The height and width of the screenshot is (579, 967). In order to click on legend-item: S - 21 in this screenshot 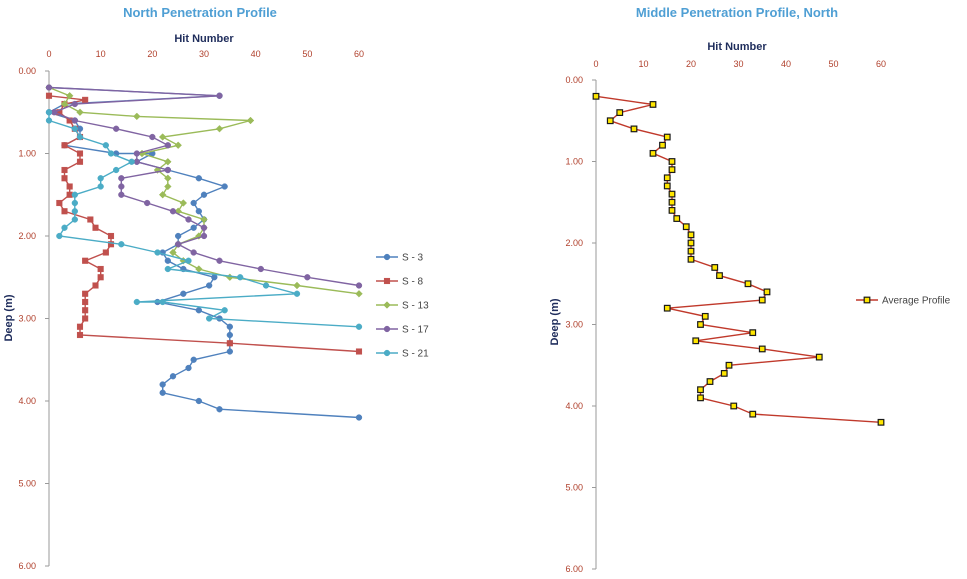, I will do `click(402, 354)`.